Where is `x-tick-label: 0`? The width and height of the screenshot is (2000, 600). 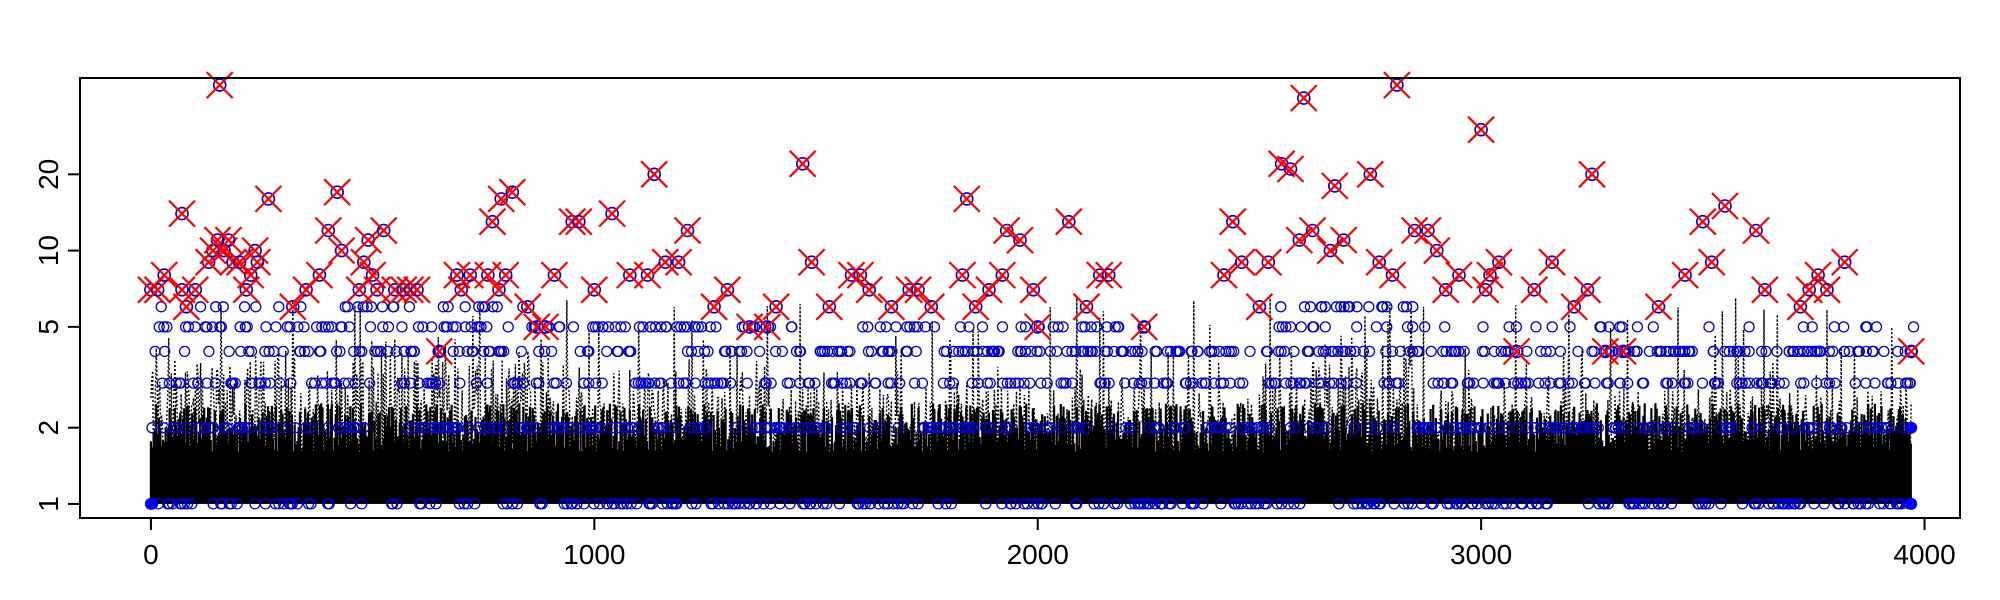 x-tick-label: 0 is located at coordinates (151, 554).